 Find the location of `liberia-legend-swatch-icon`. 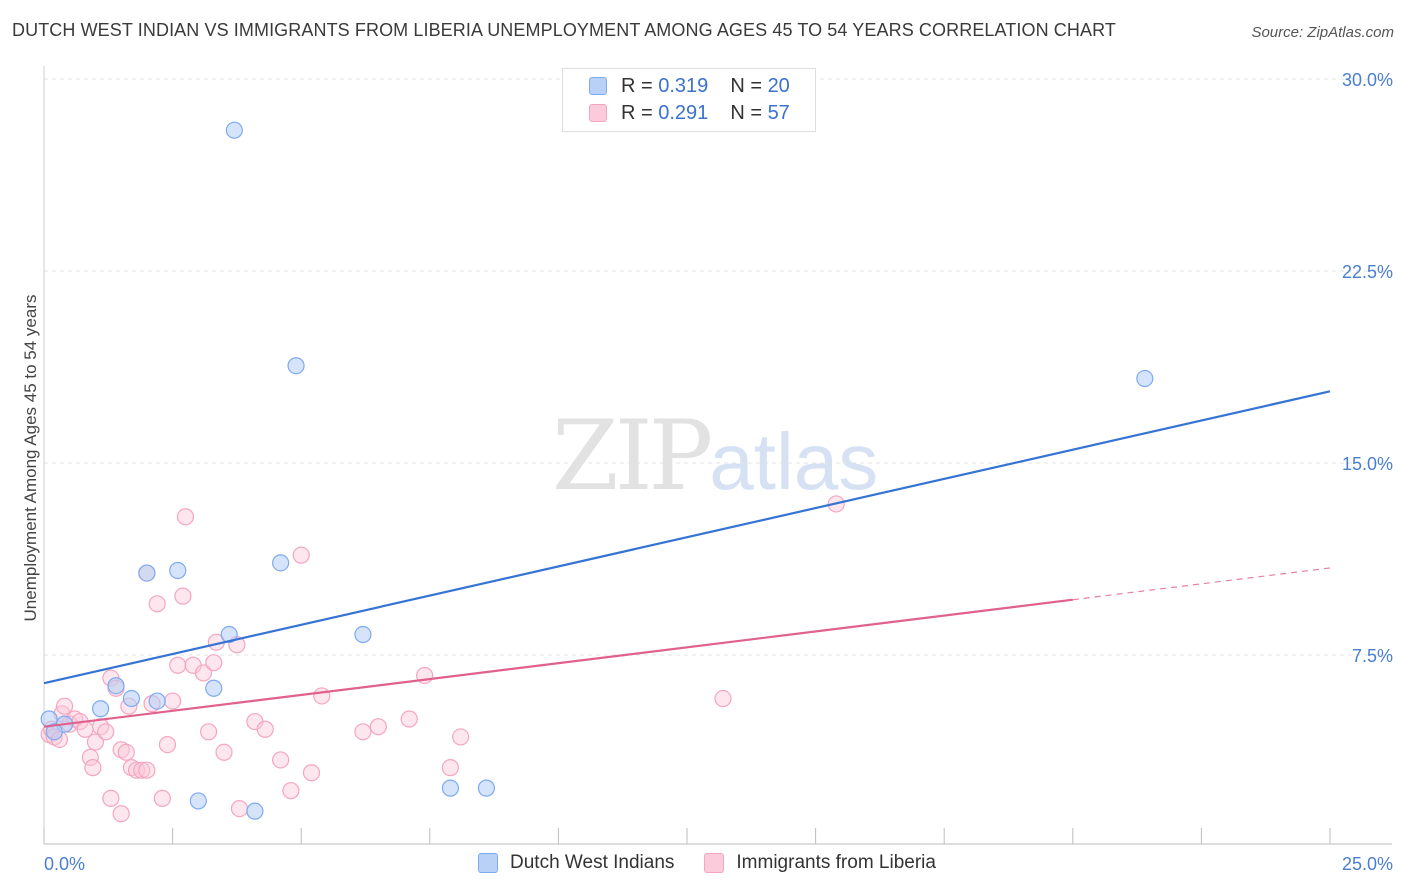

liberia-legend-swatch-icon is located at coordinates (714, 863).